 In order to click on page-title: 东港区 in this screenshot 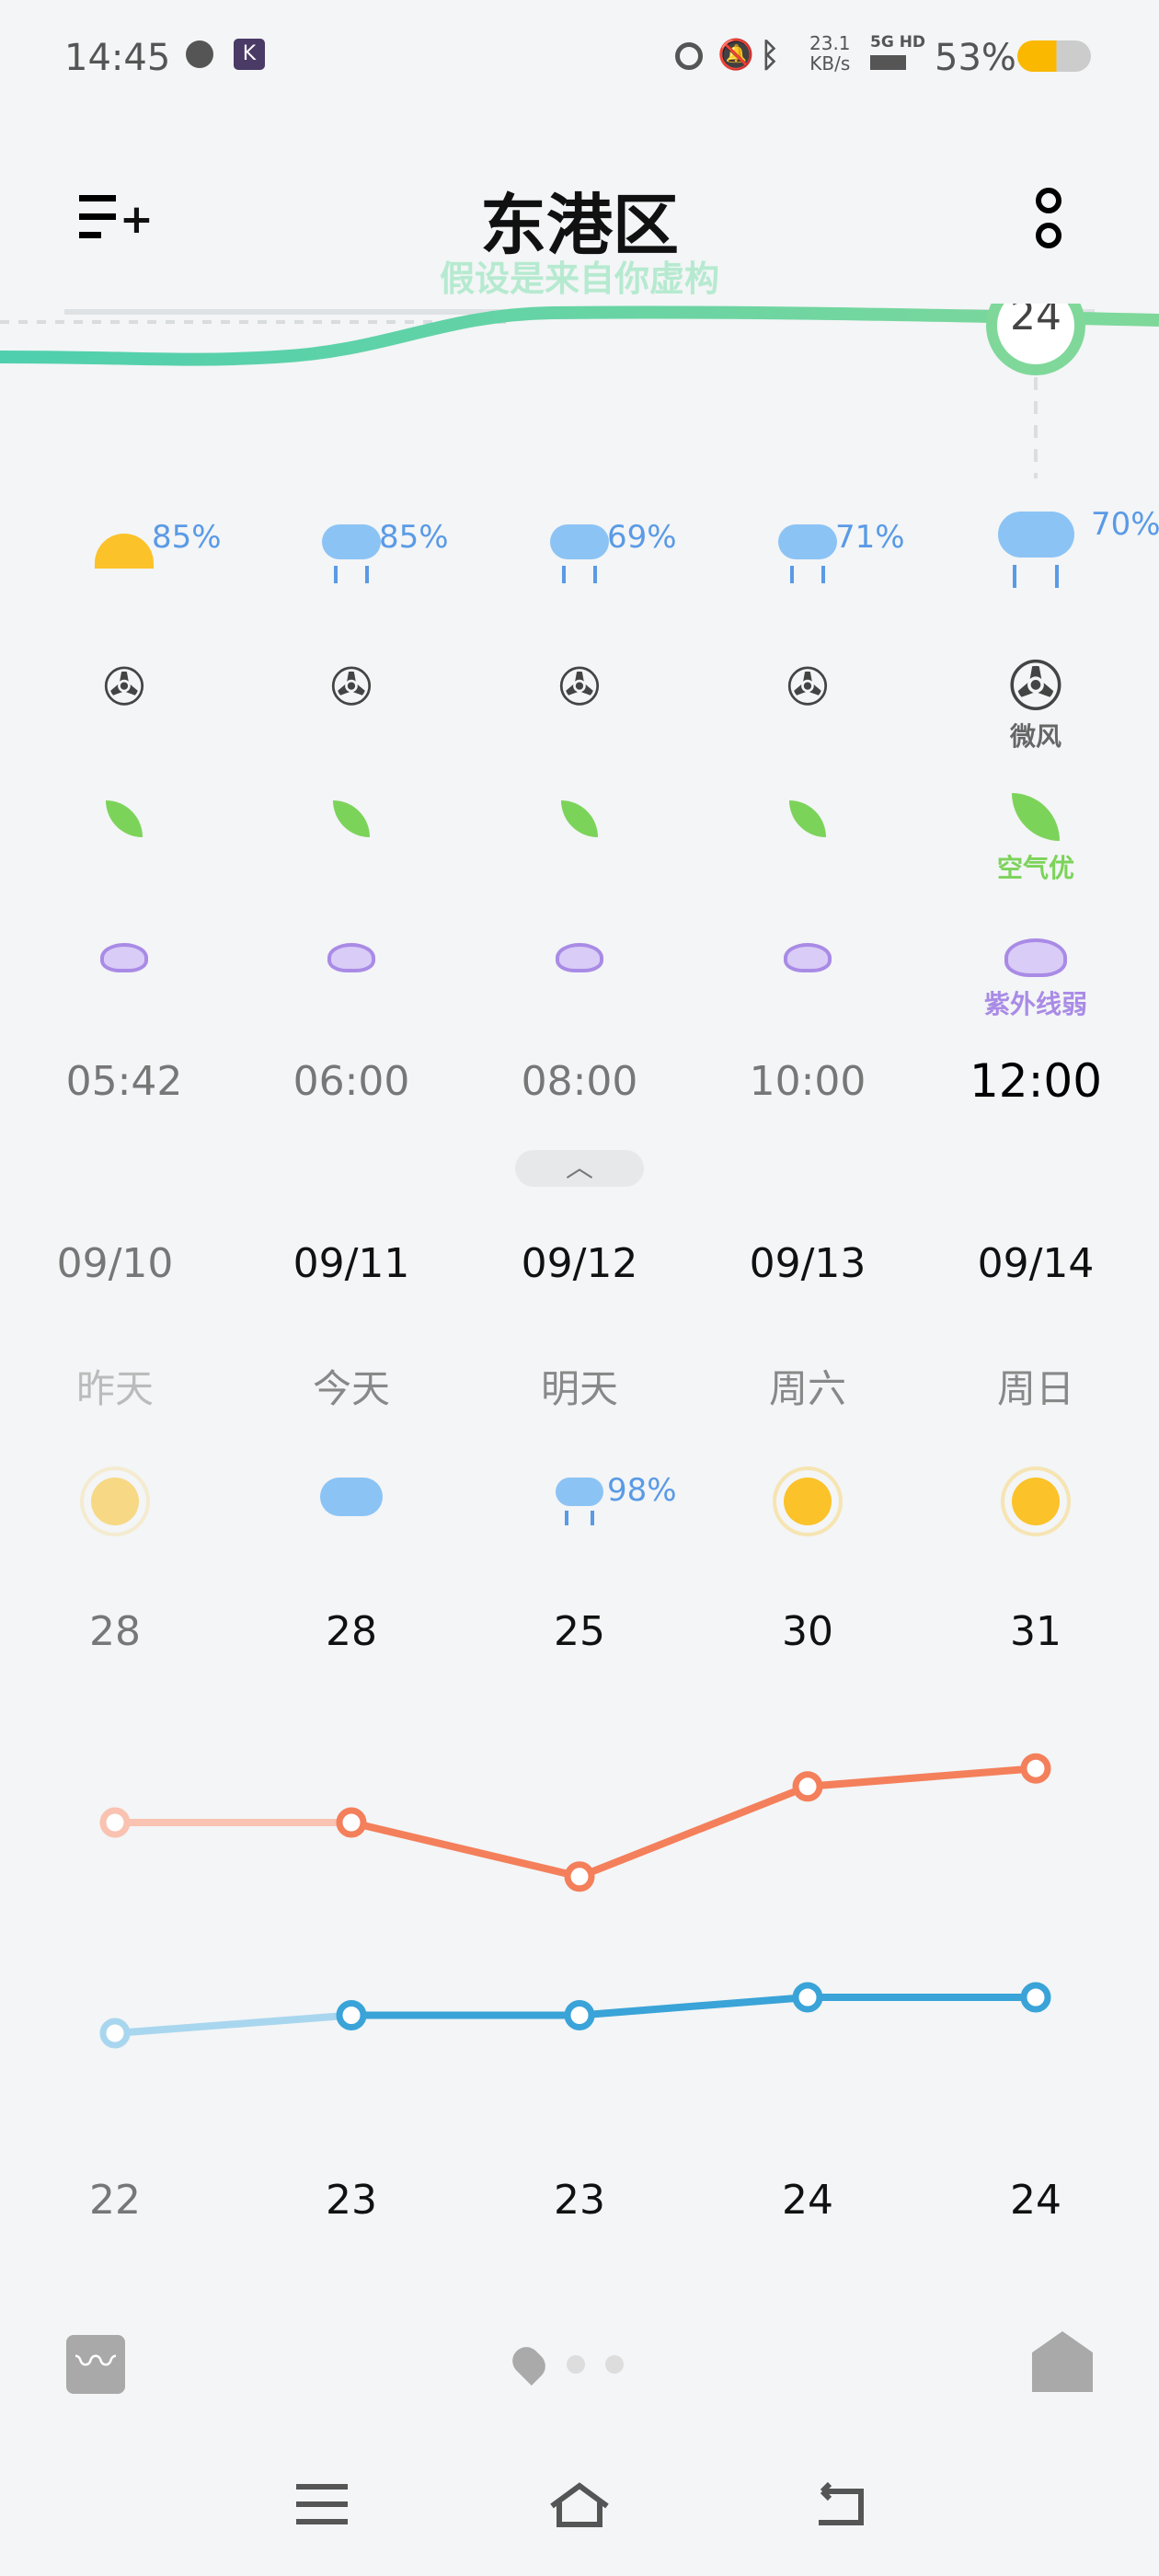, I will do `click(579, 225)`.